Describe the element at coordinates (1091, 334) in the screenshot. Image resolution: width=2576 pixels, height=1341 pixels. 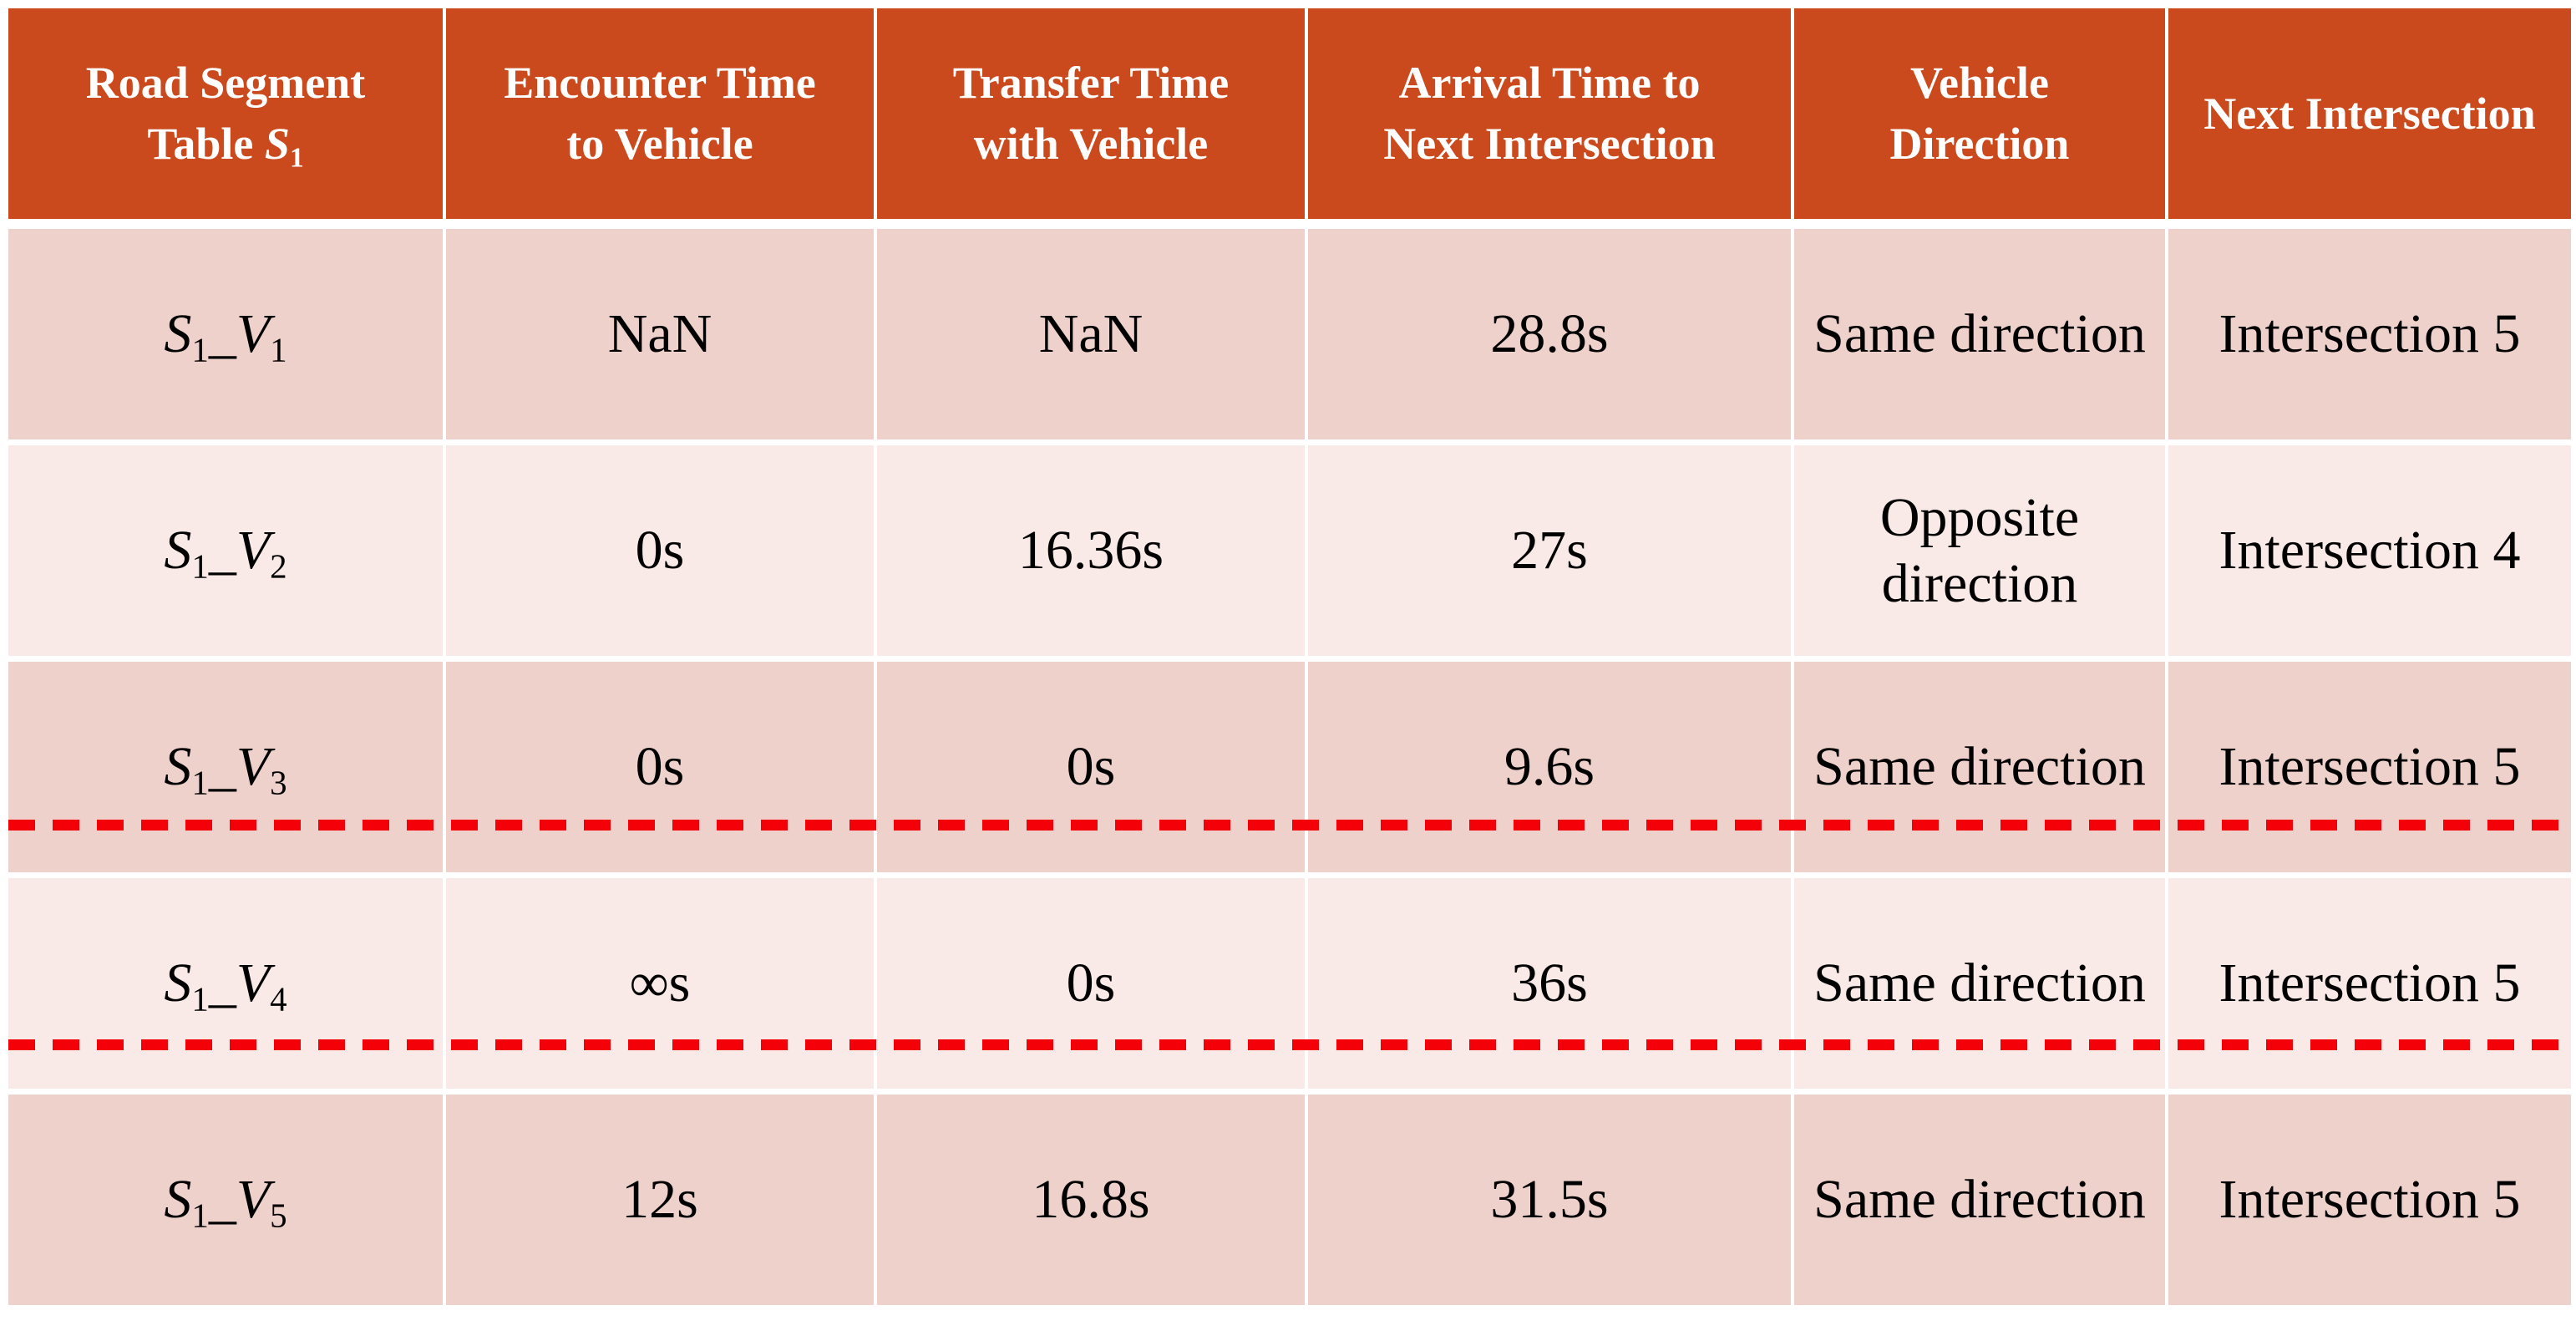
I see `cell-transfer-time: NaN` at that location.